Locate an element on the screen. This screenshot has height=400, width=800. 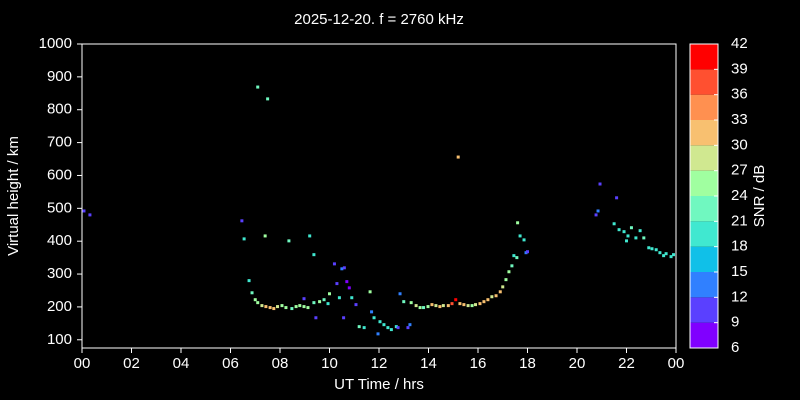
x-tick-label: 02 is located at coordinates (131, 363).